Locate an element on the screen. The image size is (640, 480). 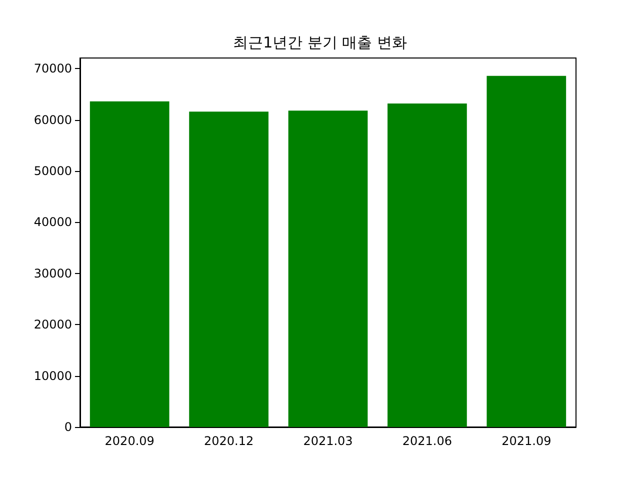
y-tick-label: 10000 is located at coordinates (53, 375).